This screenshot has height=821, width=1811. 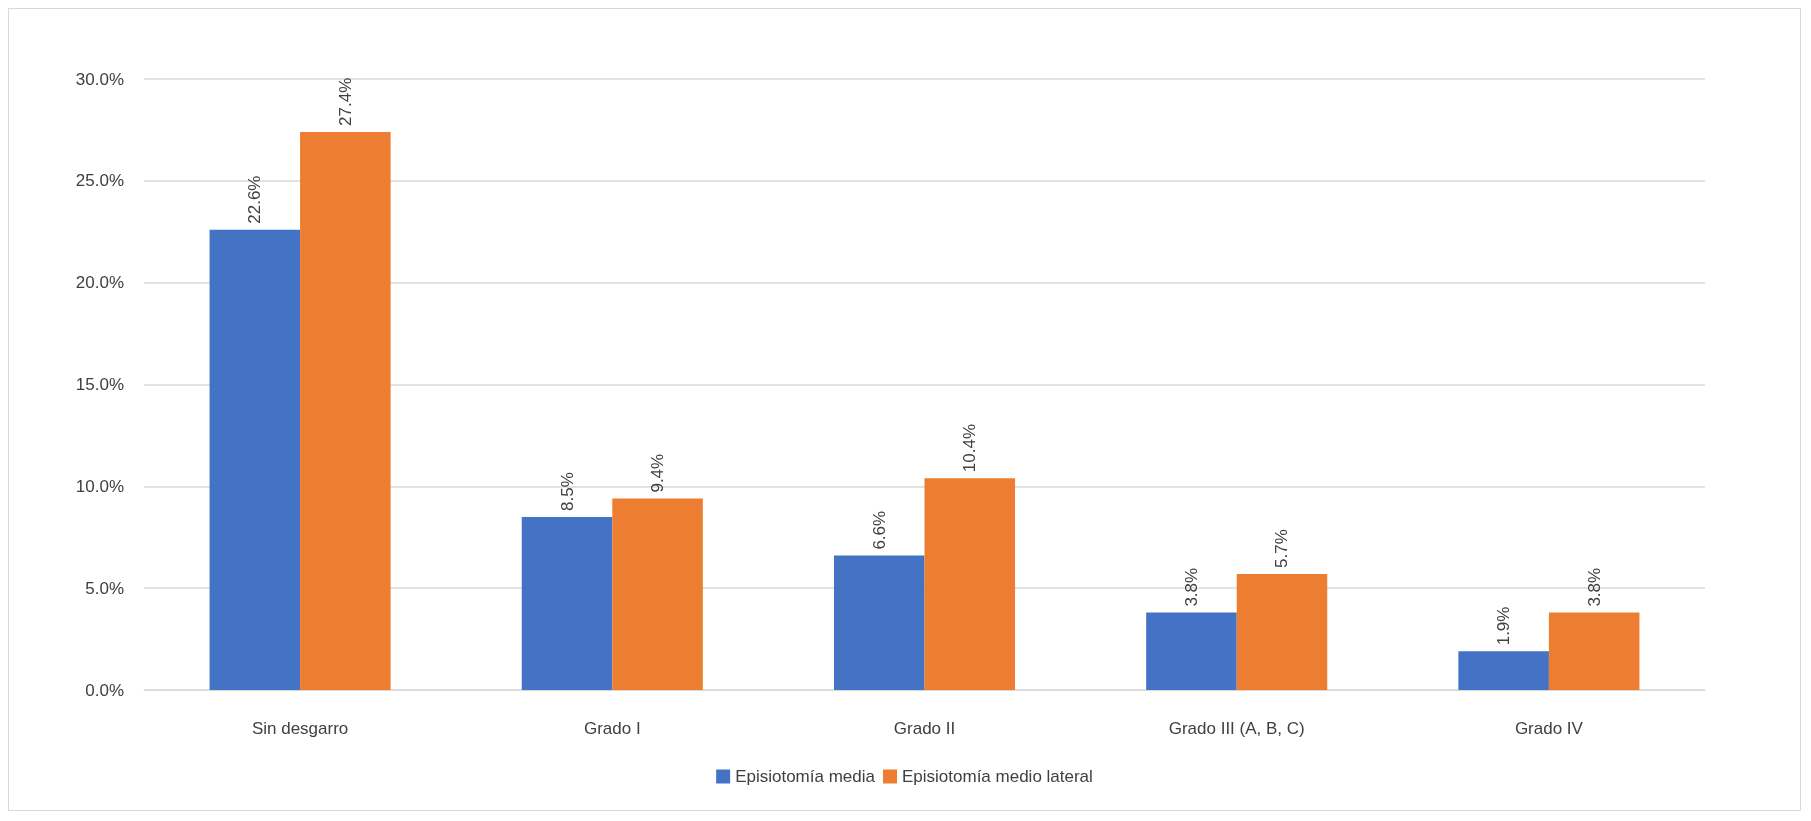 What do you see at coordinates (99, 283) in the screenshot?
I see `y-tick-label: 20.0%` at bounding box center [99, 283].